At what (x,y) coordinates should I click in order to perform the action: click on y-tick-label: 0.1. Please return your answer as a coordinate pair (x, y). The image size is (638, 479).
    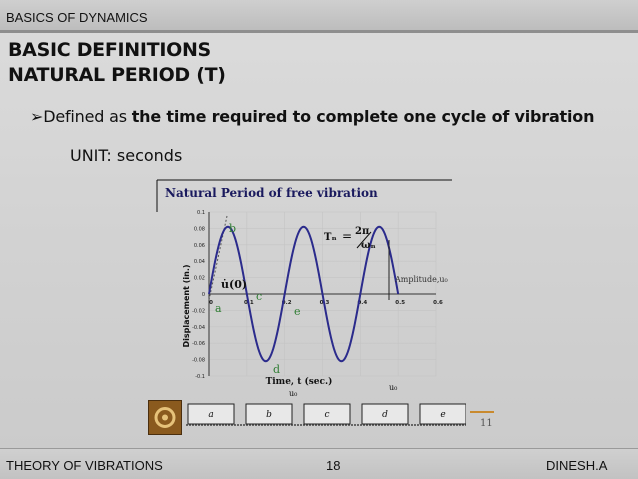
    Looking at the image, I should click on (201, 213).